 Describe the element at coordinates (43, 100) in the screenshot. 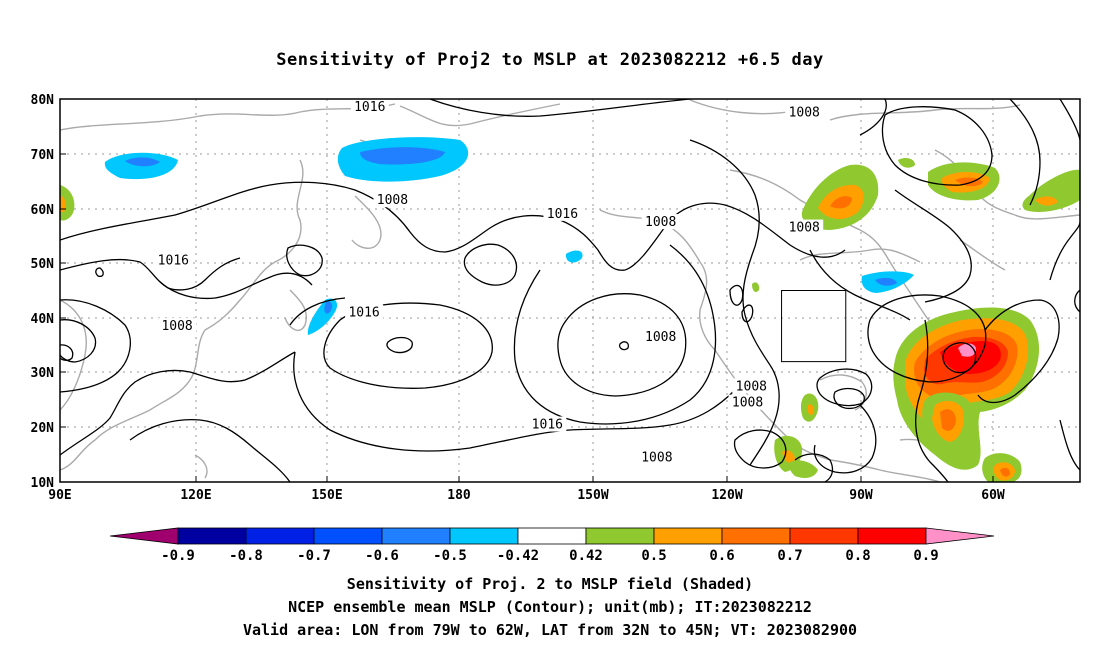

I see `lat-label-80n: 80N` at that location.